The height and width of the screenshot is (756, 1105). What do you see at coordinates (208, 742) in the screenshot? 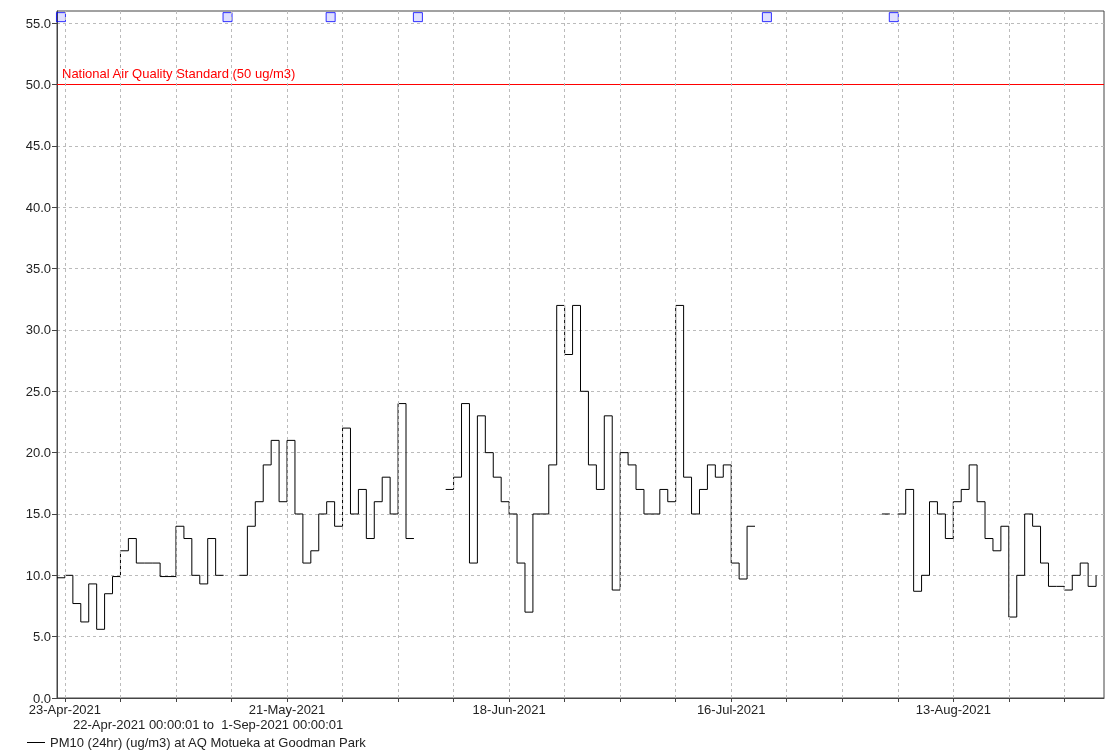
I see `legend-label: PM10 (24hr) (ug/m3) at AQ Motueka at Goodman Park` at bounding box center [208, 742].